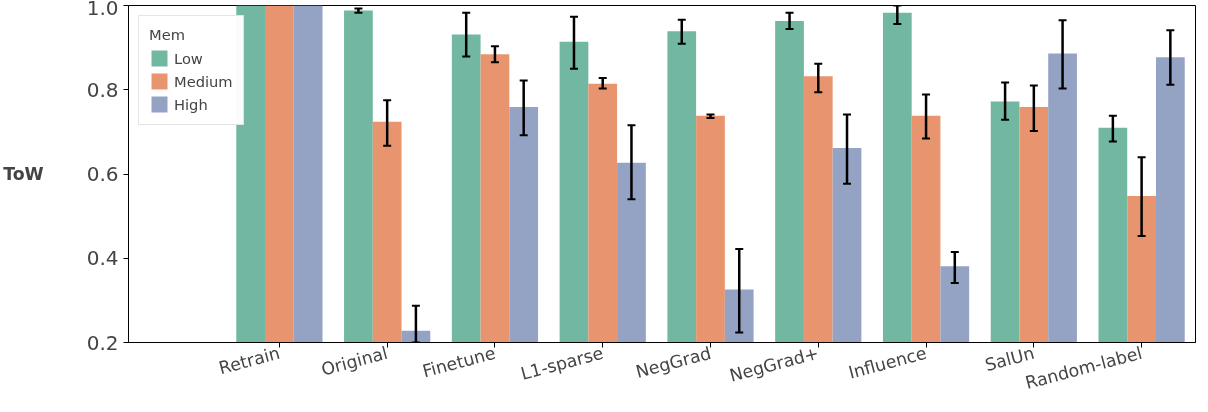 This screenshot has width=1208, height=412. I want to click on y-tick-label: 1.0, so click(102, 10).